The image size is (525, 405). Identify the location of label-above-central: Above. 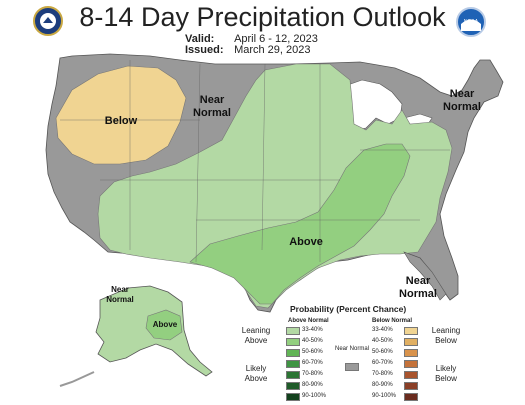
(306, 242).